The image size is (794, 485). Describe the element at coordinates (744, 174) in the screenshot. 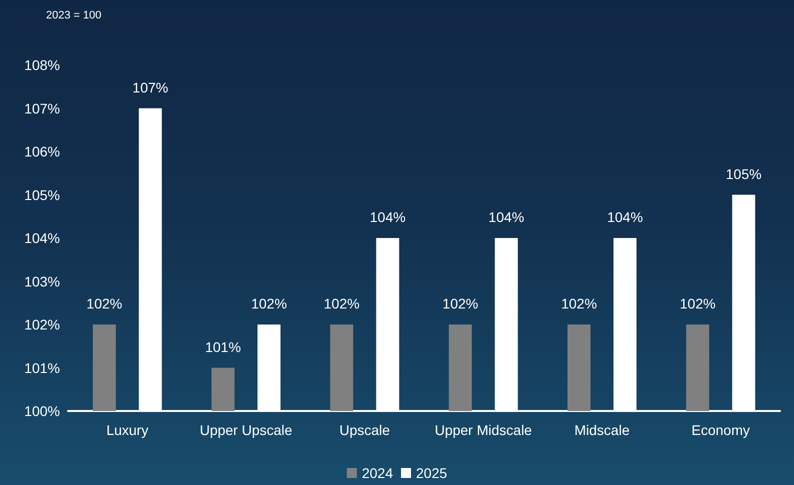

I see `data-label: 105%` at that location.